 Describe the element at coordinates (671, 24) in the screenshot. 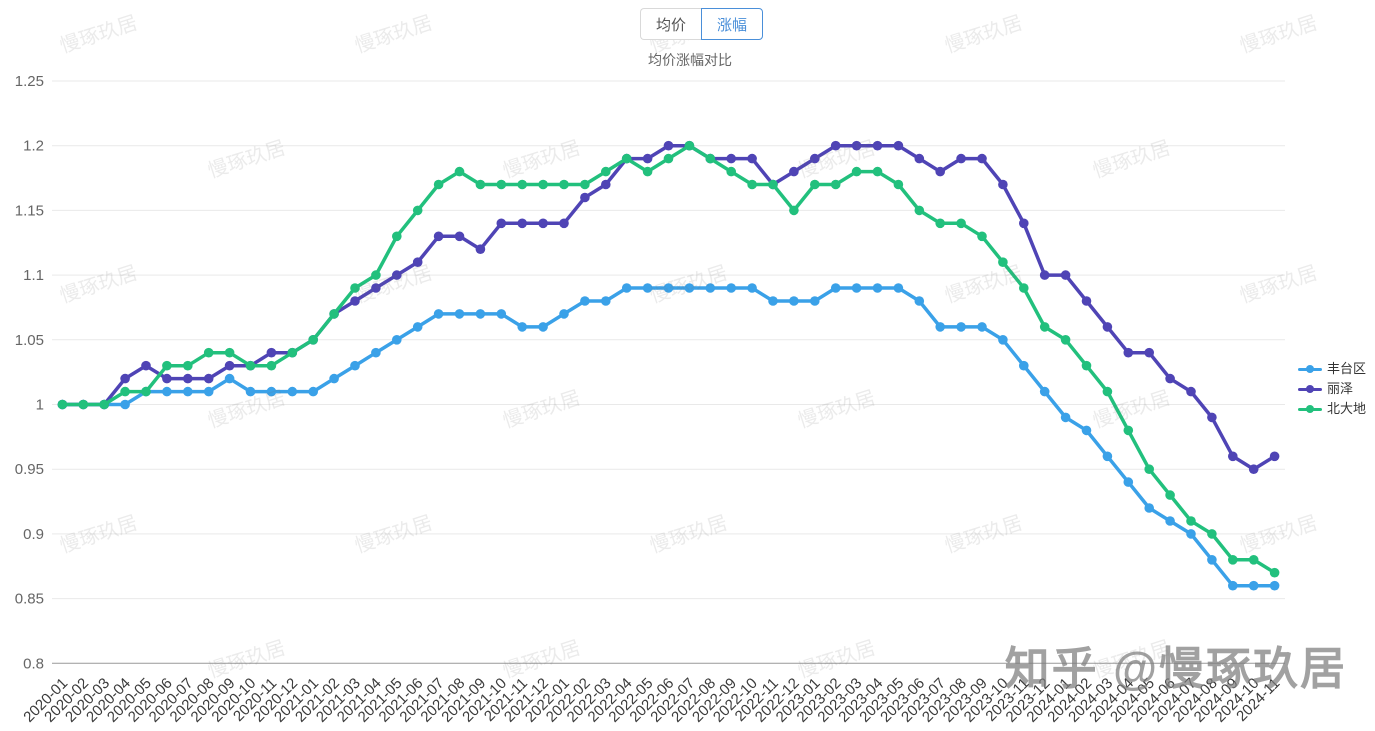

I see `tab-average-price: 均价` at that location.